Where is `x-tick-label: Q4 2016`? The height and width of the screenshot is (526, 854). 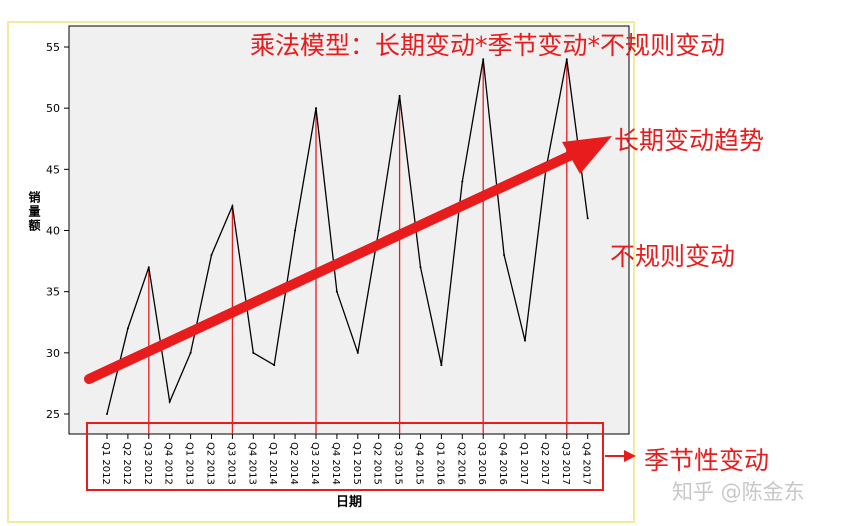
x-tick-label: Q4 2016 is located at coordinates (502, 463).